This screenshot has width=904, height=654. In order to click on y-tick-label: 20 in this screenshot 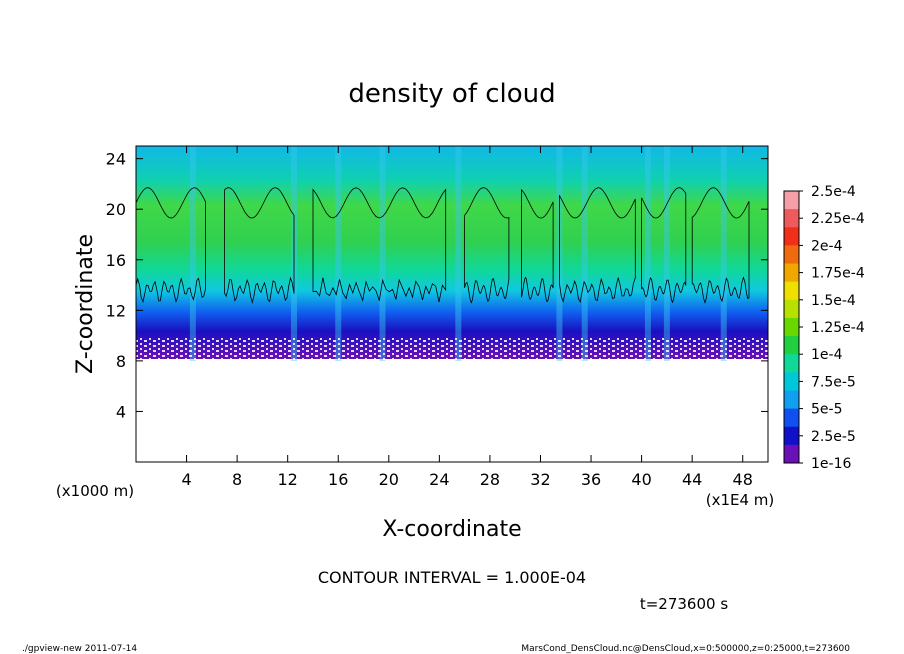, I will do `click(116, 209)`.